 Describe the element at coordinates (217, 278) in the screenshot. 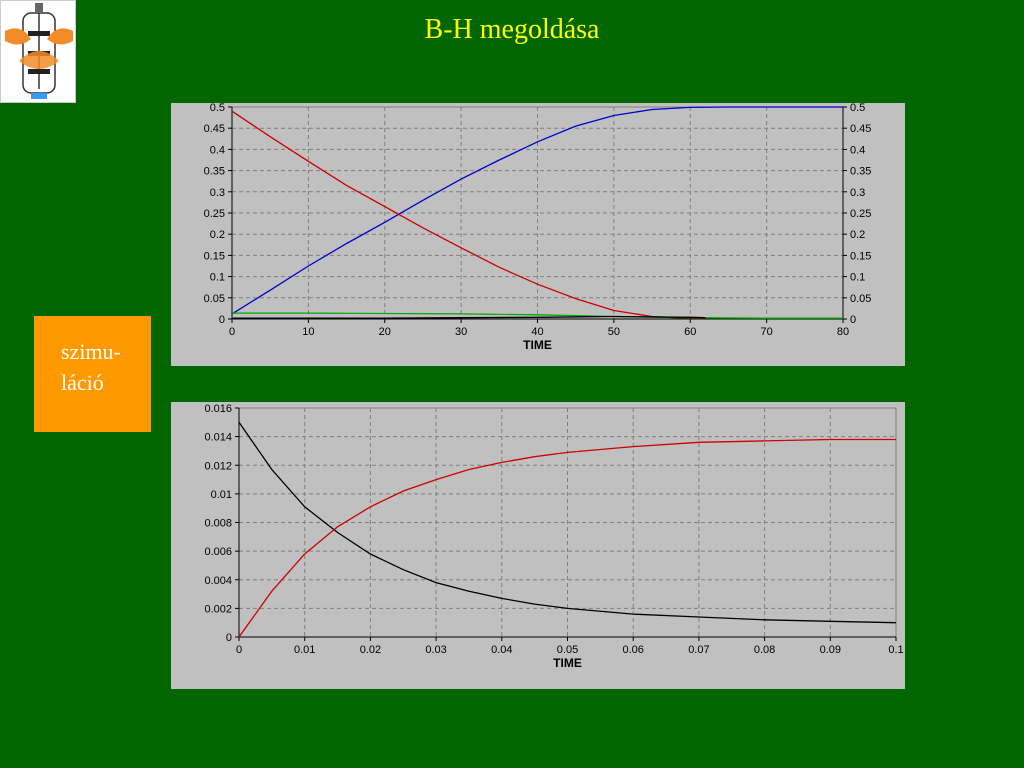

I see `chart-0-y-tick-label: 0.1` at that location.